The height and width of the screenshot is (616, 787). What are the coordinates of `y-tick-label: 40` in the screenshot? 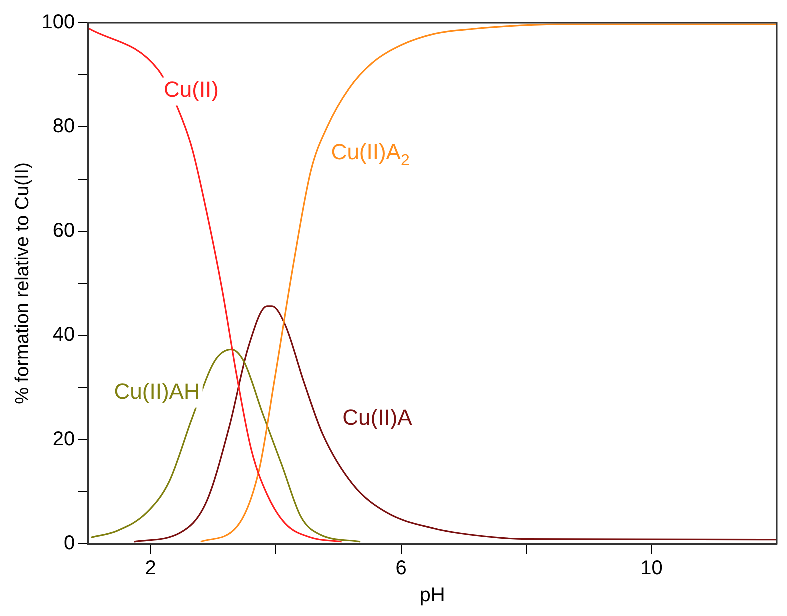 It's located at (64, 335).